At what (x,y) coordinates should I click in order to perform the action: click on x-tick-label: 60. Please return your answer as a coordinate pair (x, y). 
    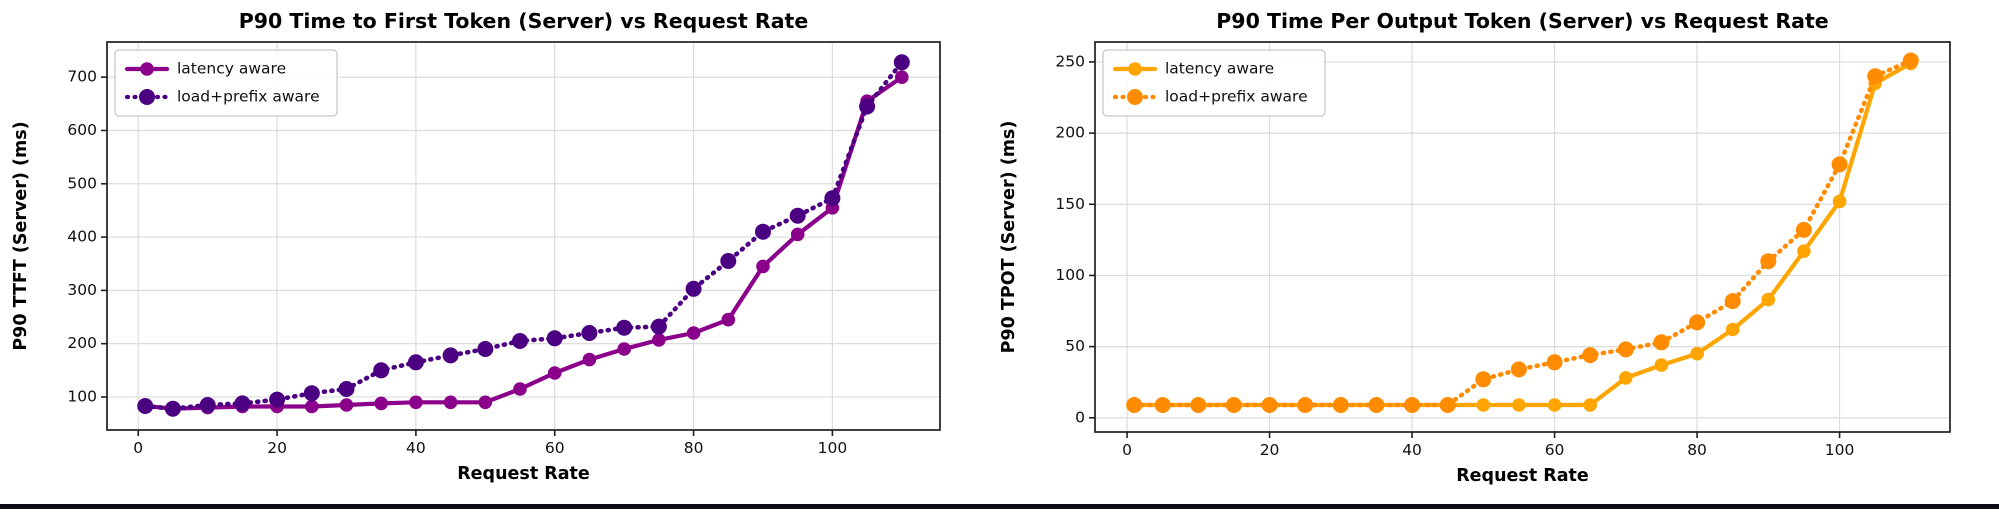
    Looking at the image, I should click on (1555, 450).